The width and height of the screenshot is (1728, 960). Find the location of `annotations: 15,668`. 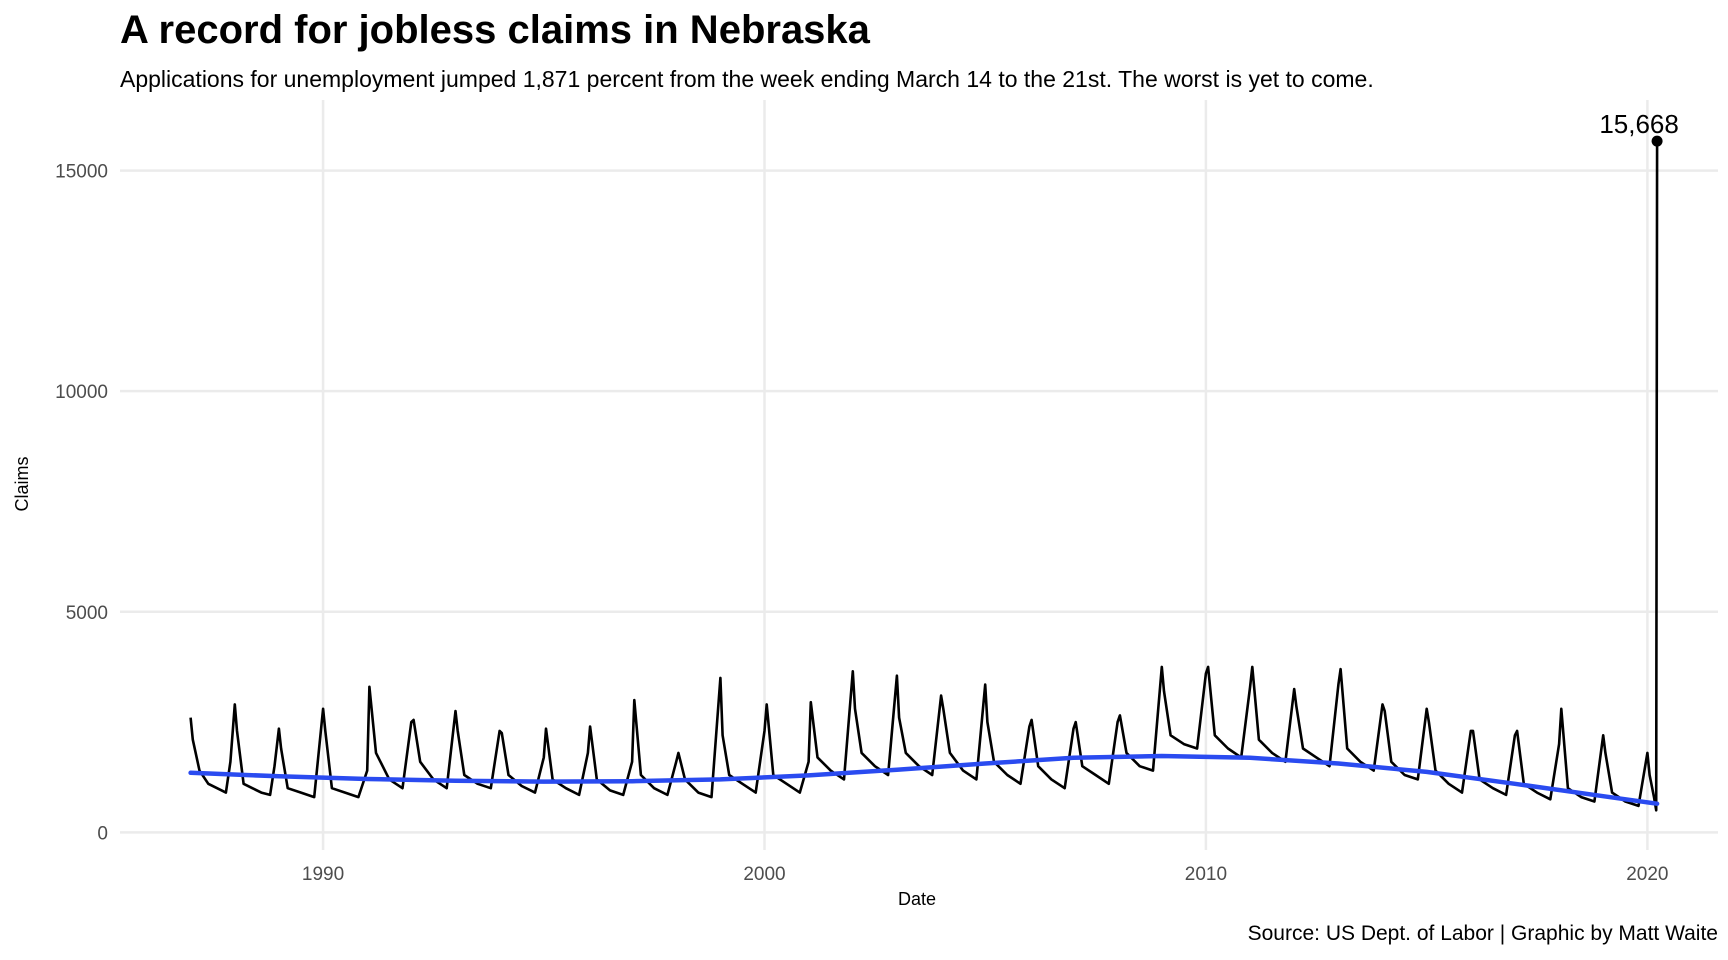

annotations: 15,668 is located at coordinates (1639, 128).